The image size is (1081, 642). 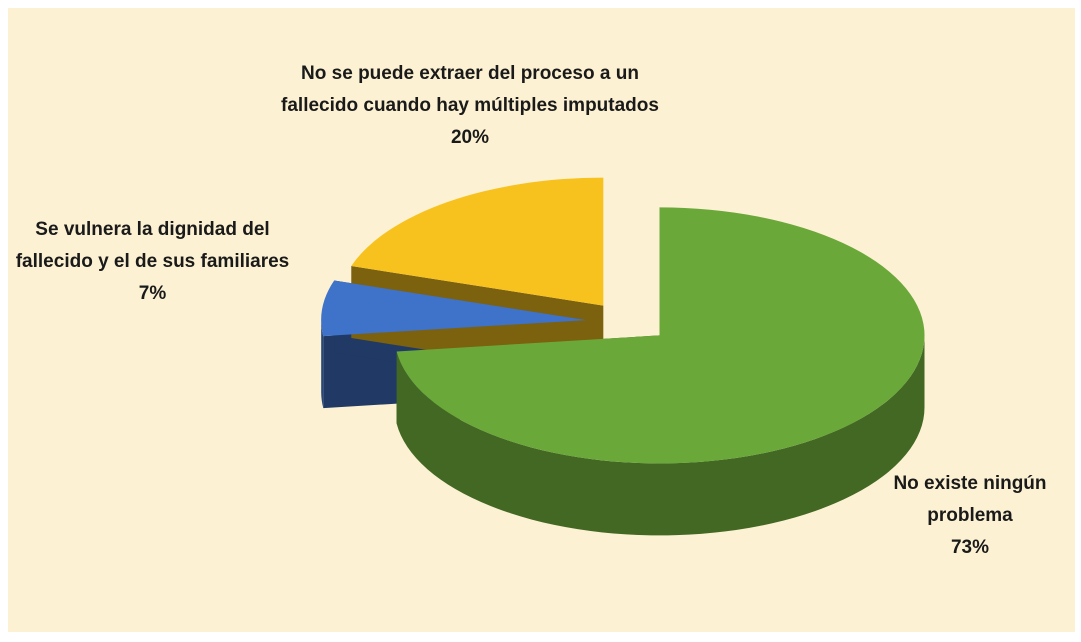 What do you see at coordinates (470, 137) in the screenshot?
I see `value-label: 20%` at bounding box center [470, 137].